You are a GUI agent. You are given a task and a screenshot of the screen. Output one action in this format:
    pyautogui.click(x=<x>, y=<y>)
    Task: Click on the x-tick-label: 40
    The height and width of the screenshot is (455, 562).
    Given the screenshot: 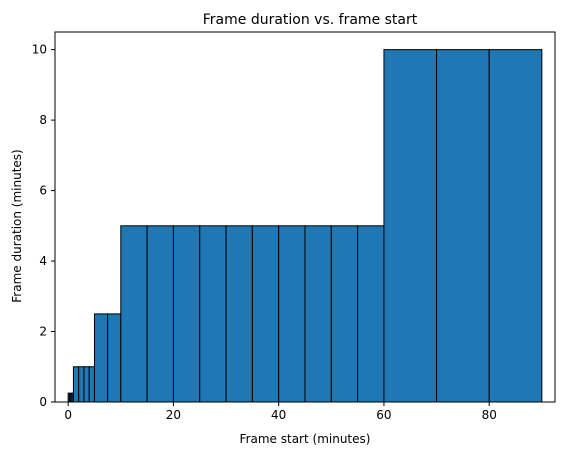 What is the action you would take?
    pyautogui.click(x=278, y=415)
    